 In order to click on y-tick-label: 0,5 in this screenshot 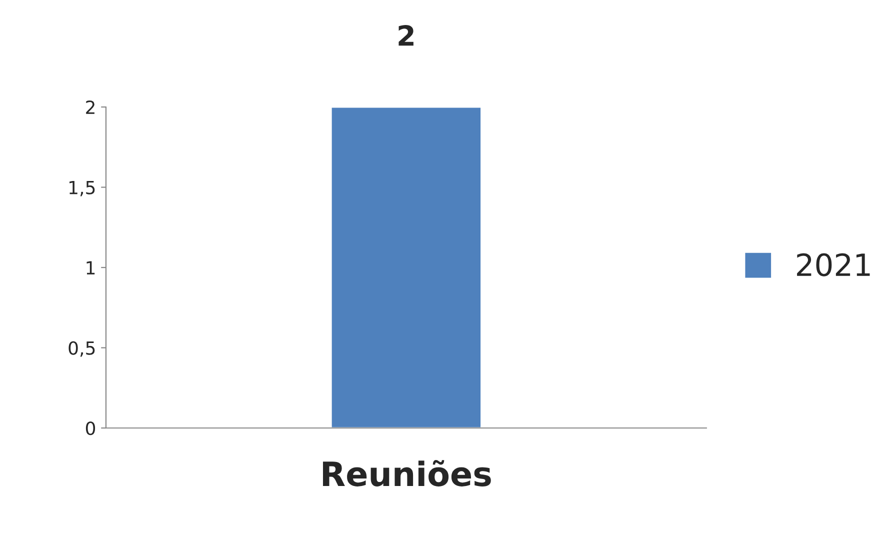, I will do `click(81, 349)`.